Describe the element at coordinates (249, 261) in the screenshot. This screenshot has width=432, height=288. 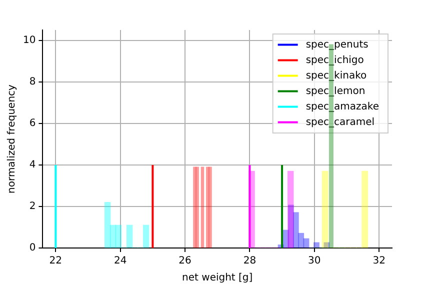
I see `x-tick-label: 28` at that location.